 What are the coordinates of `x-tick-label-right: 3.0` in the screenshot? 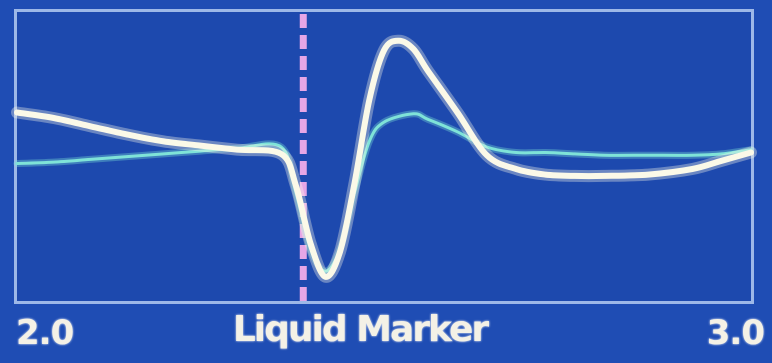 It's located at (735, 333).